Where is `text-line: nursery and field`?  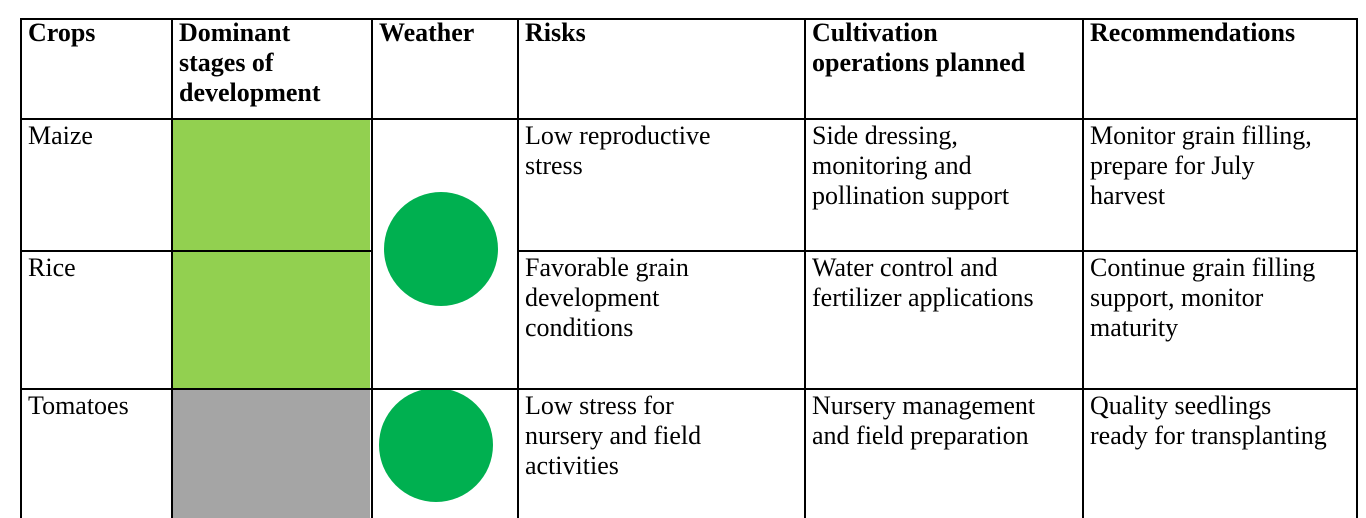
text-line: nursery and field is located at coordinates (613, 435).